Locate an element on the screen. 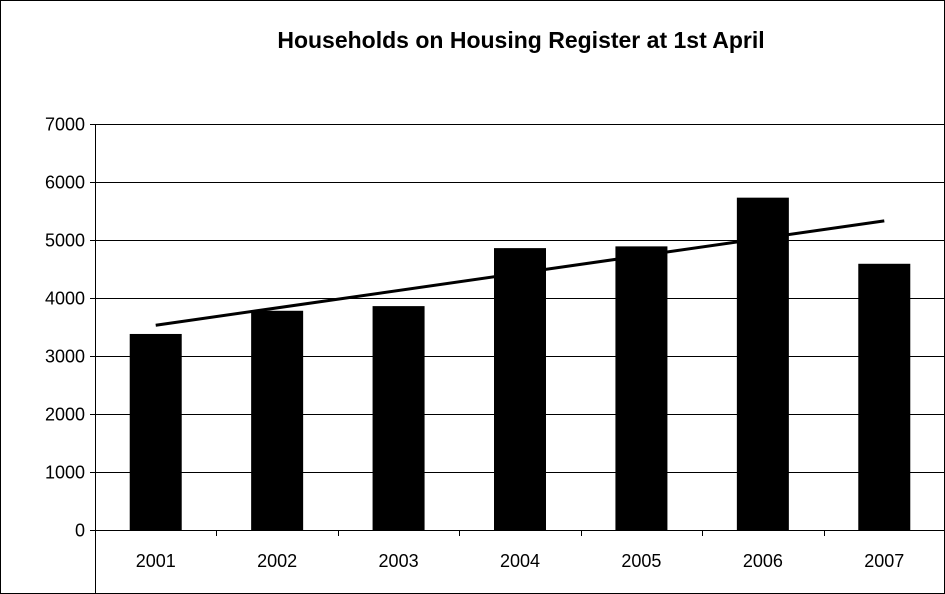 This screenshot has width=945, height=594. x-tick-label-2006: 2006 is located at coordinates (763, 561).